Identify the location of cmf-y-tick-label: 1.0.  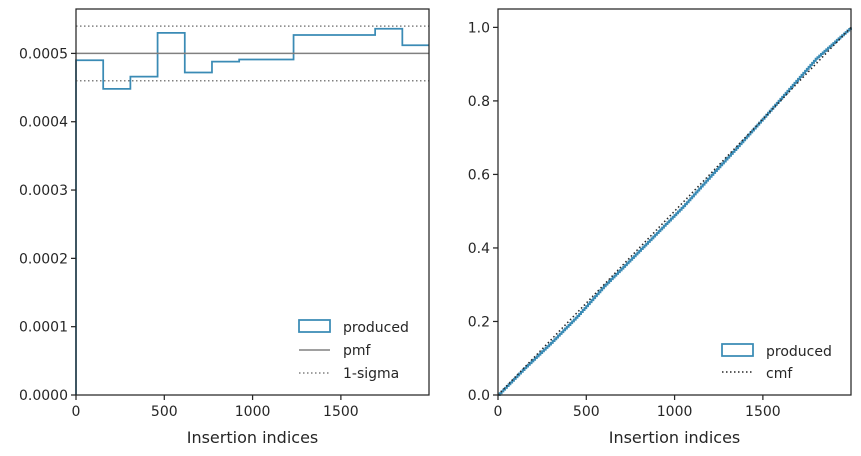
(479, 28).